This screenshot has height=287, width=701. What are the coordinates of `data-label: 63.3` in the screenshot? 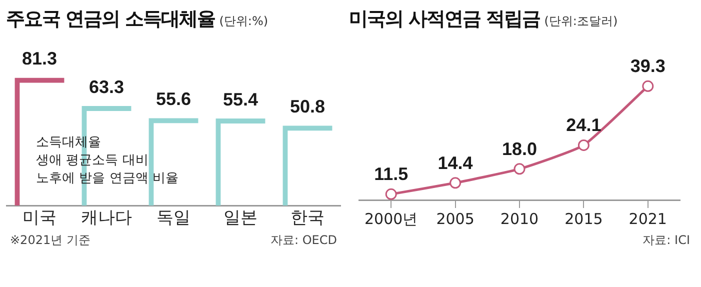 It's located at (106, 86).